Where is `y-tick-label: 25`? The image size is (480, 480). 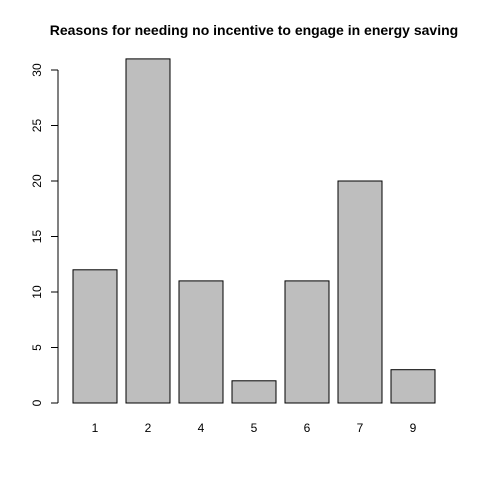
y-tick-label: 25 is located at coordinates (37, 126).